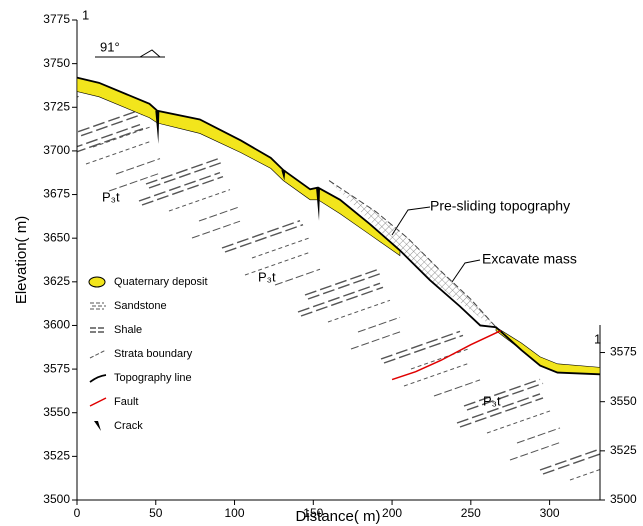 The height and width of the screenshot is (526, 643). What do you see at coordinates (140, 306) in the screenshot?
I see `legend-label: Sandstone` at bounding box center [140, 306].